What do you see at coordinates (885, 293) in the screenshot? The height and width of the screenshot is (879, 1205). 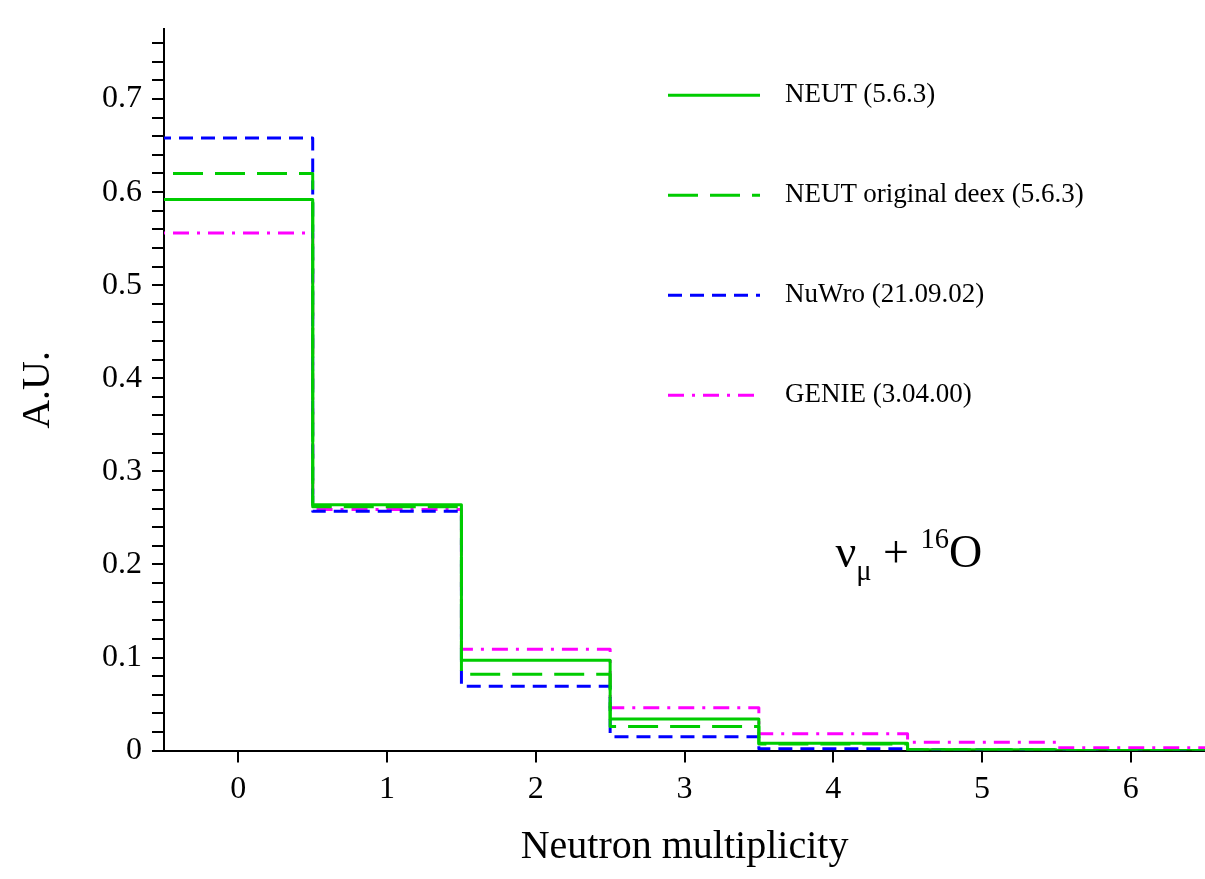 I see `legend-label: NuWro (21.09.02)` at bounding box center [885, 293].